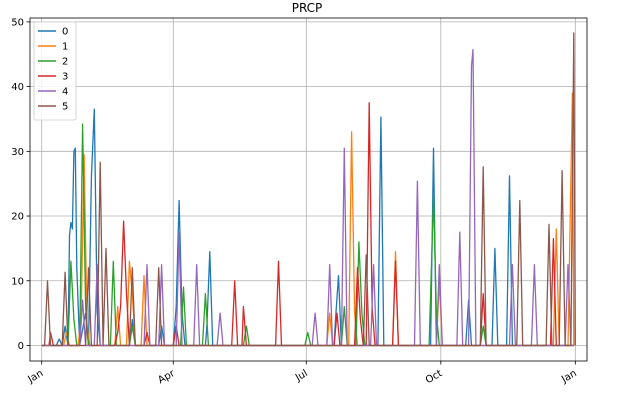 This screenshot has width=618, height=400. What do you see at coordinates (65, 32) in the screenshot?
I see `legend-label-0: 0` at bounding box center [65, 32].